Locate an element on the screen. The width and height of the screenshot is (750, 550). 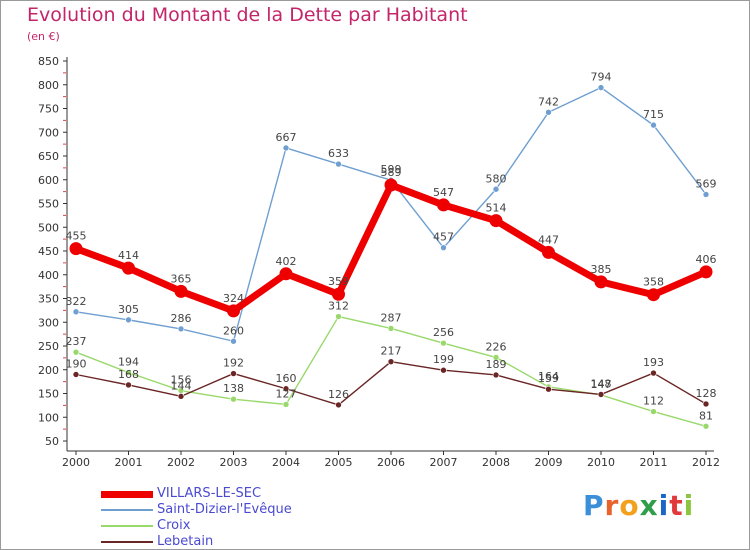
data-label: 715 is located at coordinates (653, 114).